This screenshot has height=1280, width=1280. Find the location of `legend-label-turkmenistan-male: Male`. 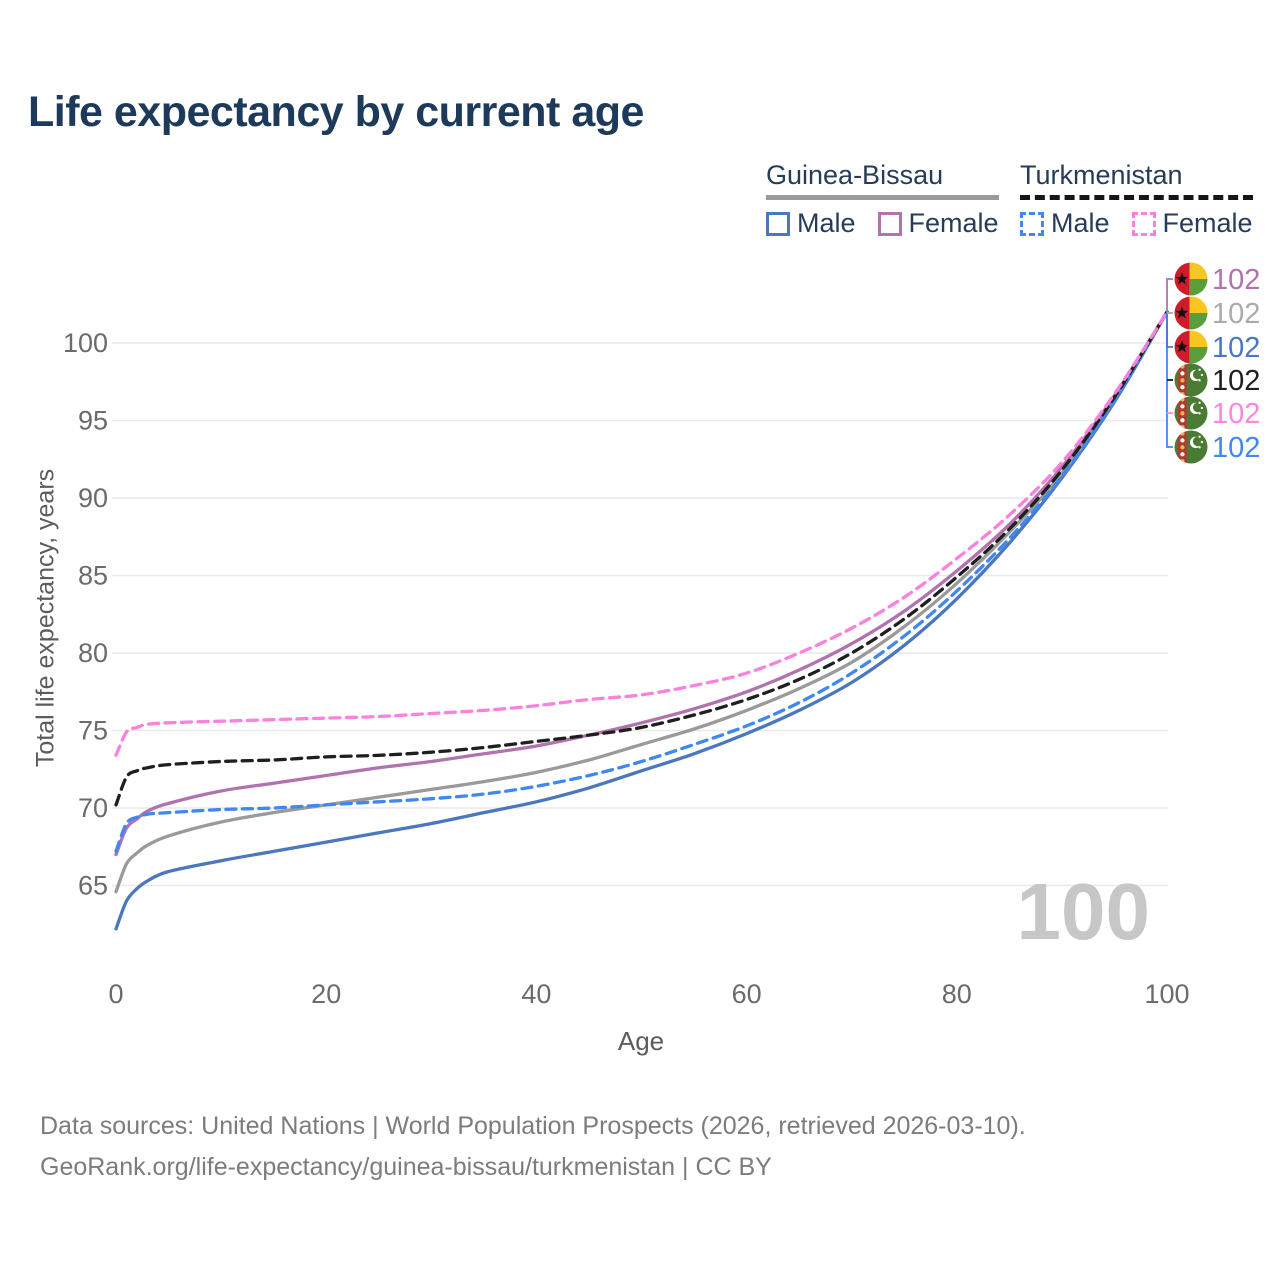

legend-label-turkmenistan-male: Male is located at coordinates (1080, 223).